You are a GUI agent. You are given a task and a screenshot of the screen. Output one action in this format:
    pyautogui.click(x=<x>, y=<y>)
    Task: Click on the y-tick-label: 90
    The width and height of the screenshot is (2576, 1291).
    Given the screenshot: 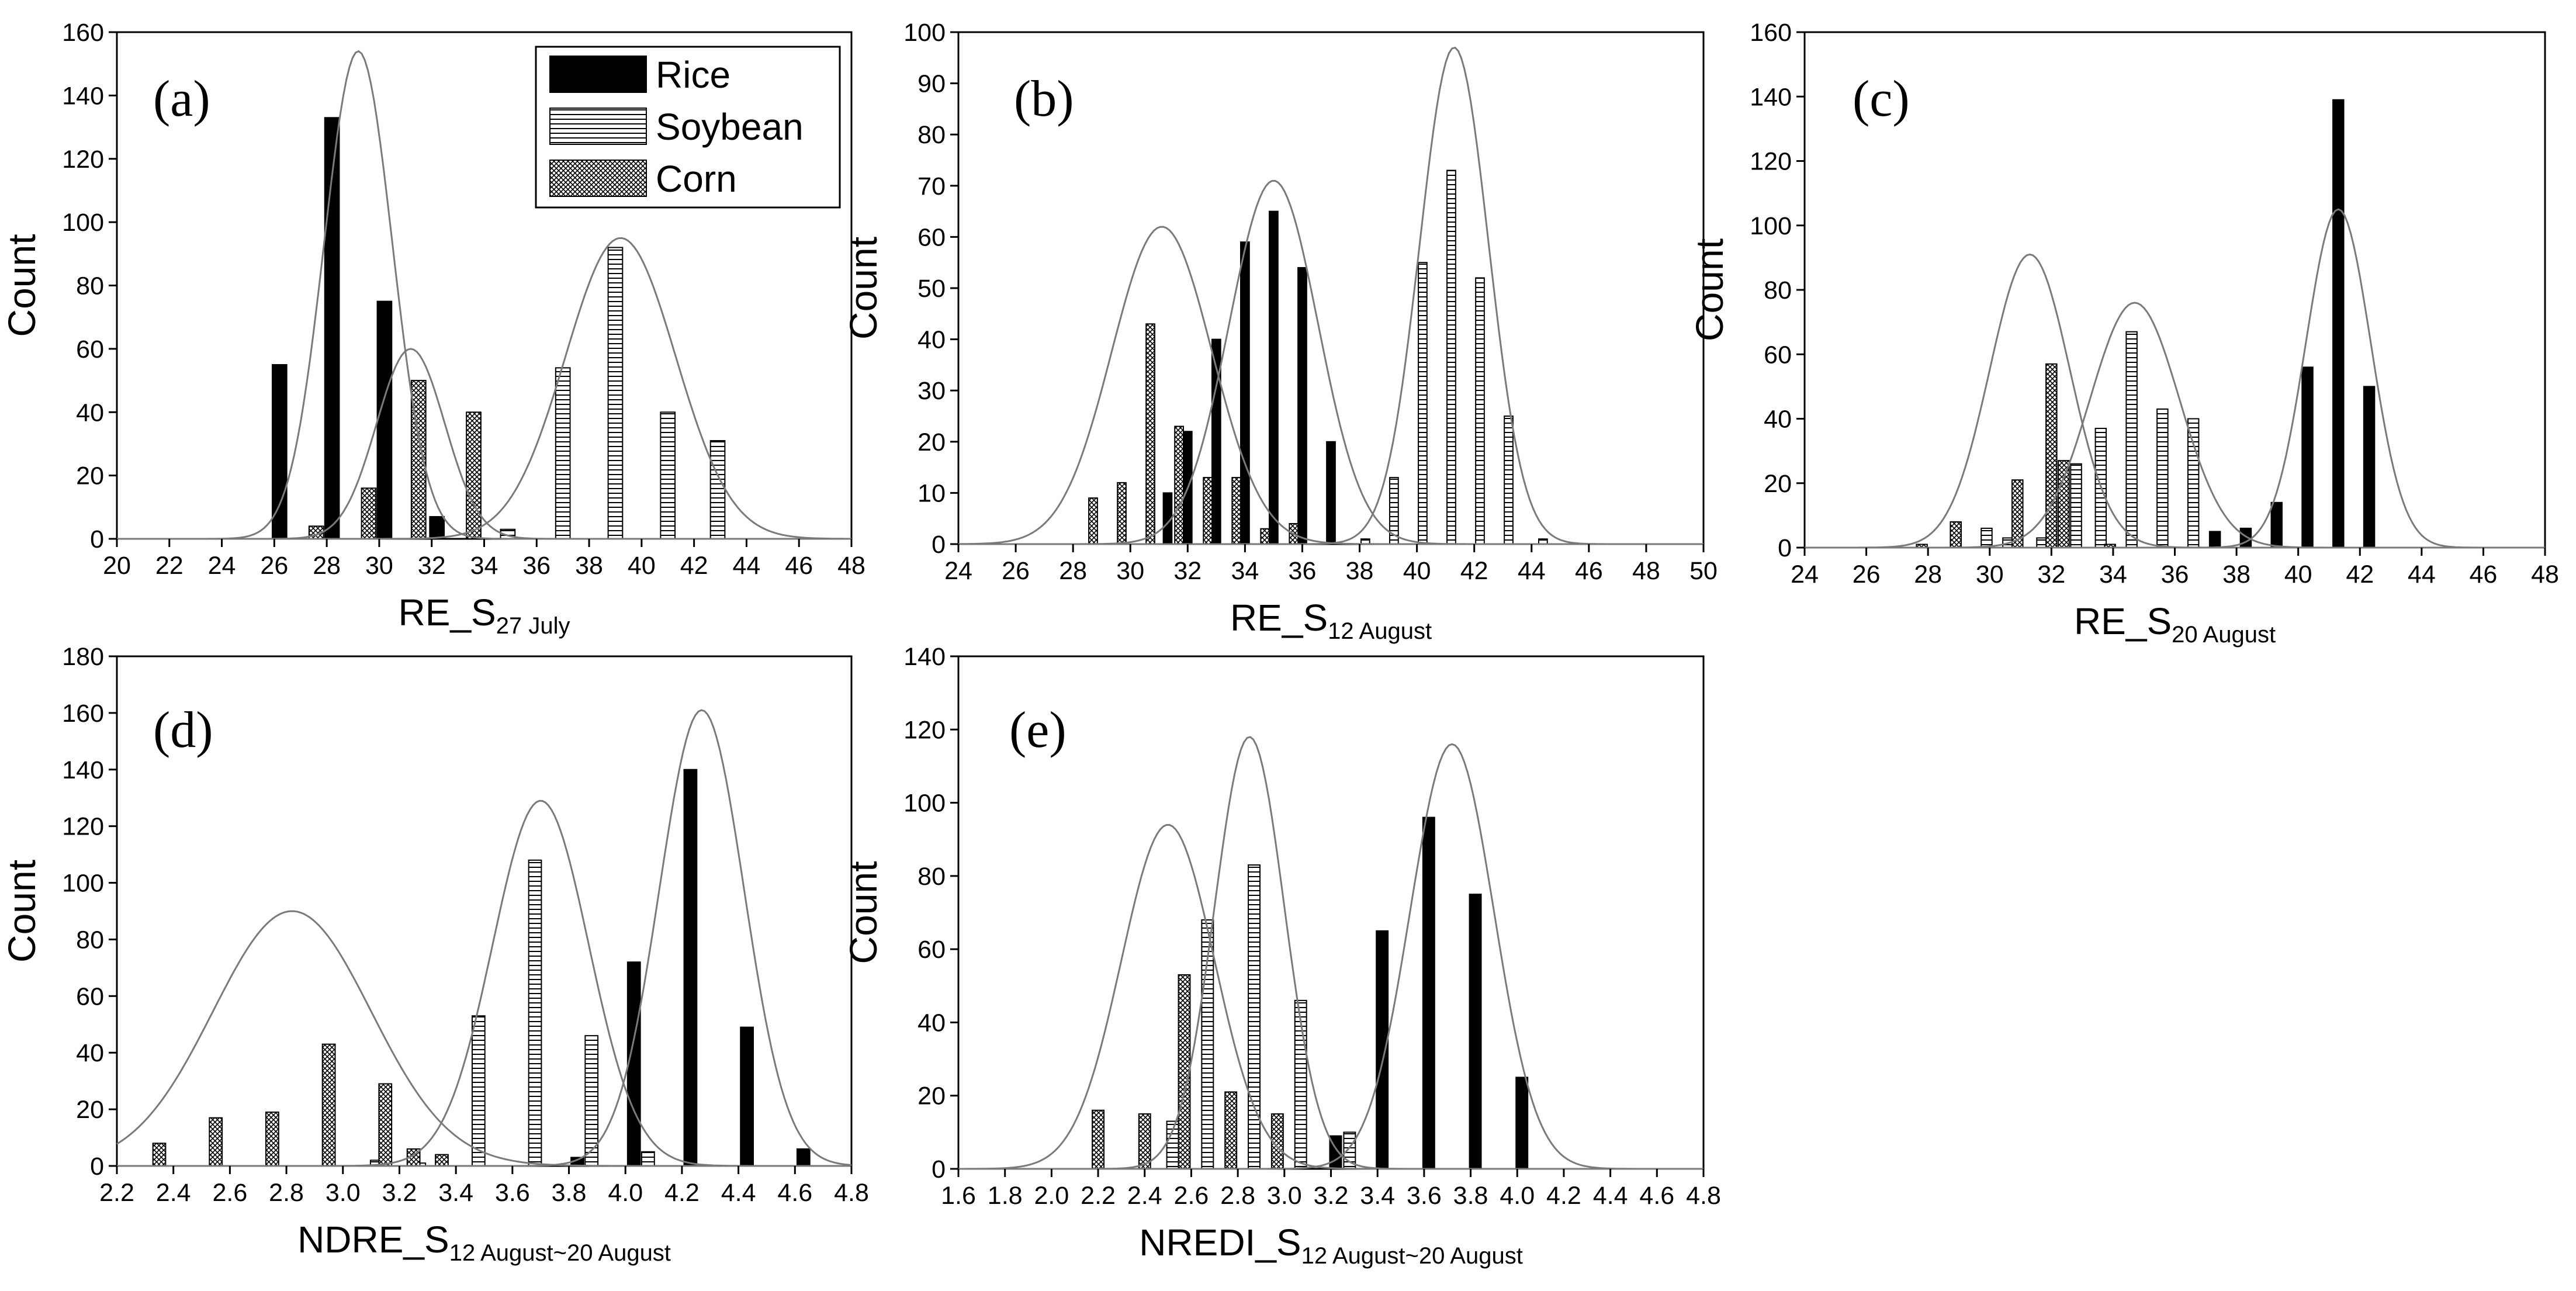 What is the action you would take?
    pyautogui.click(x=932, y=84)
    